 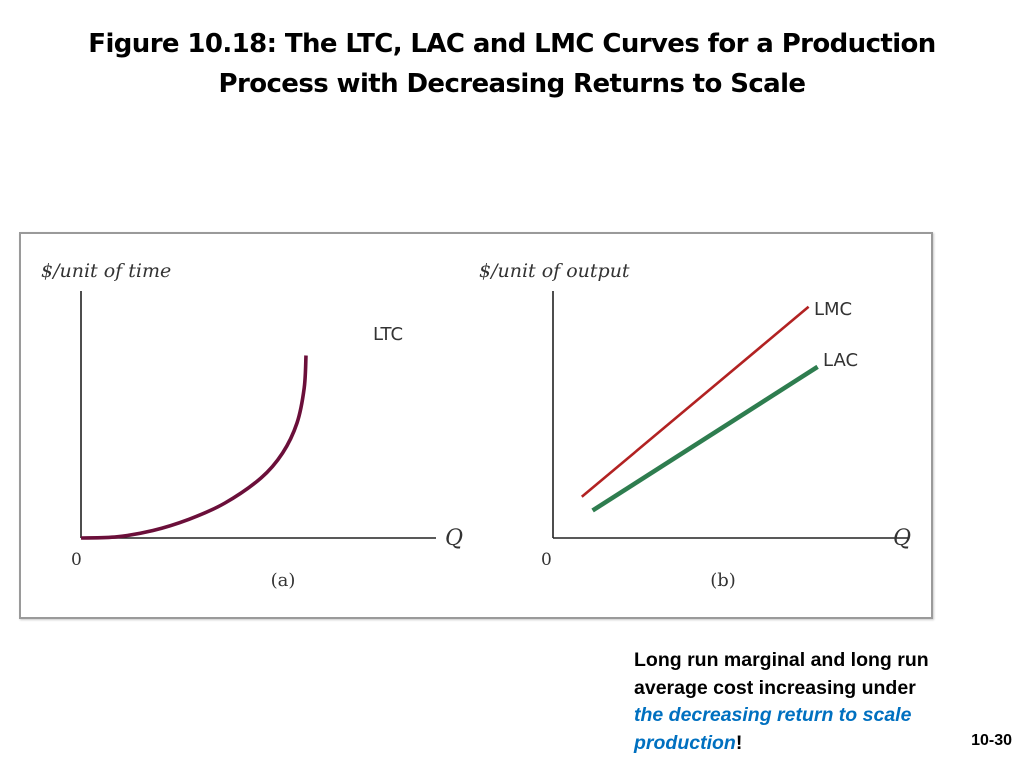 I want to click on panel-b-lac-curve, so click(x=705, y=438).